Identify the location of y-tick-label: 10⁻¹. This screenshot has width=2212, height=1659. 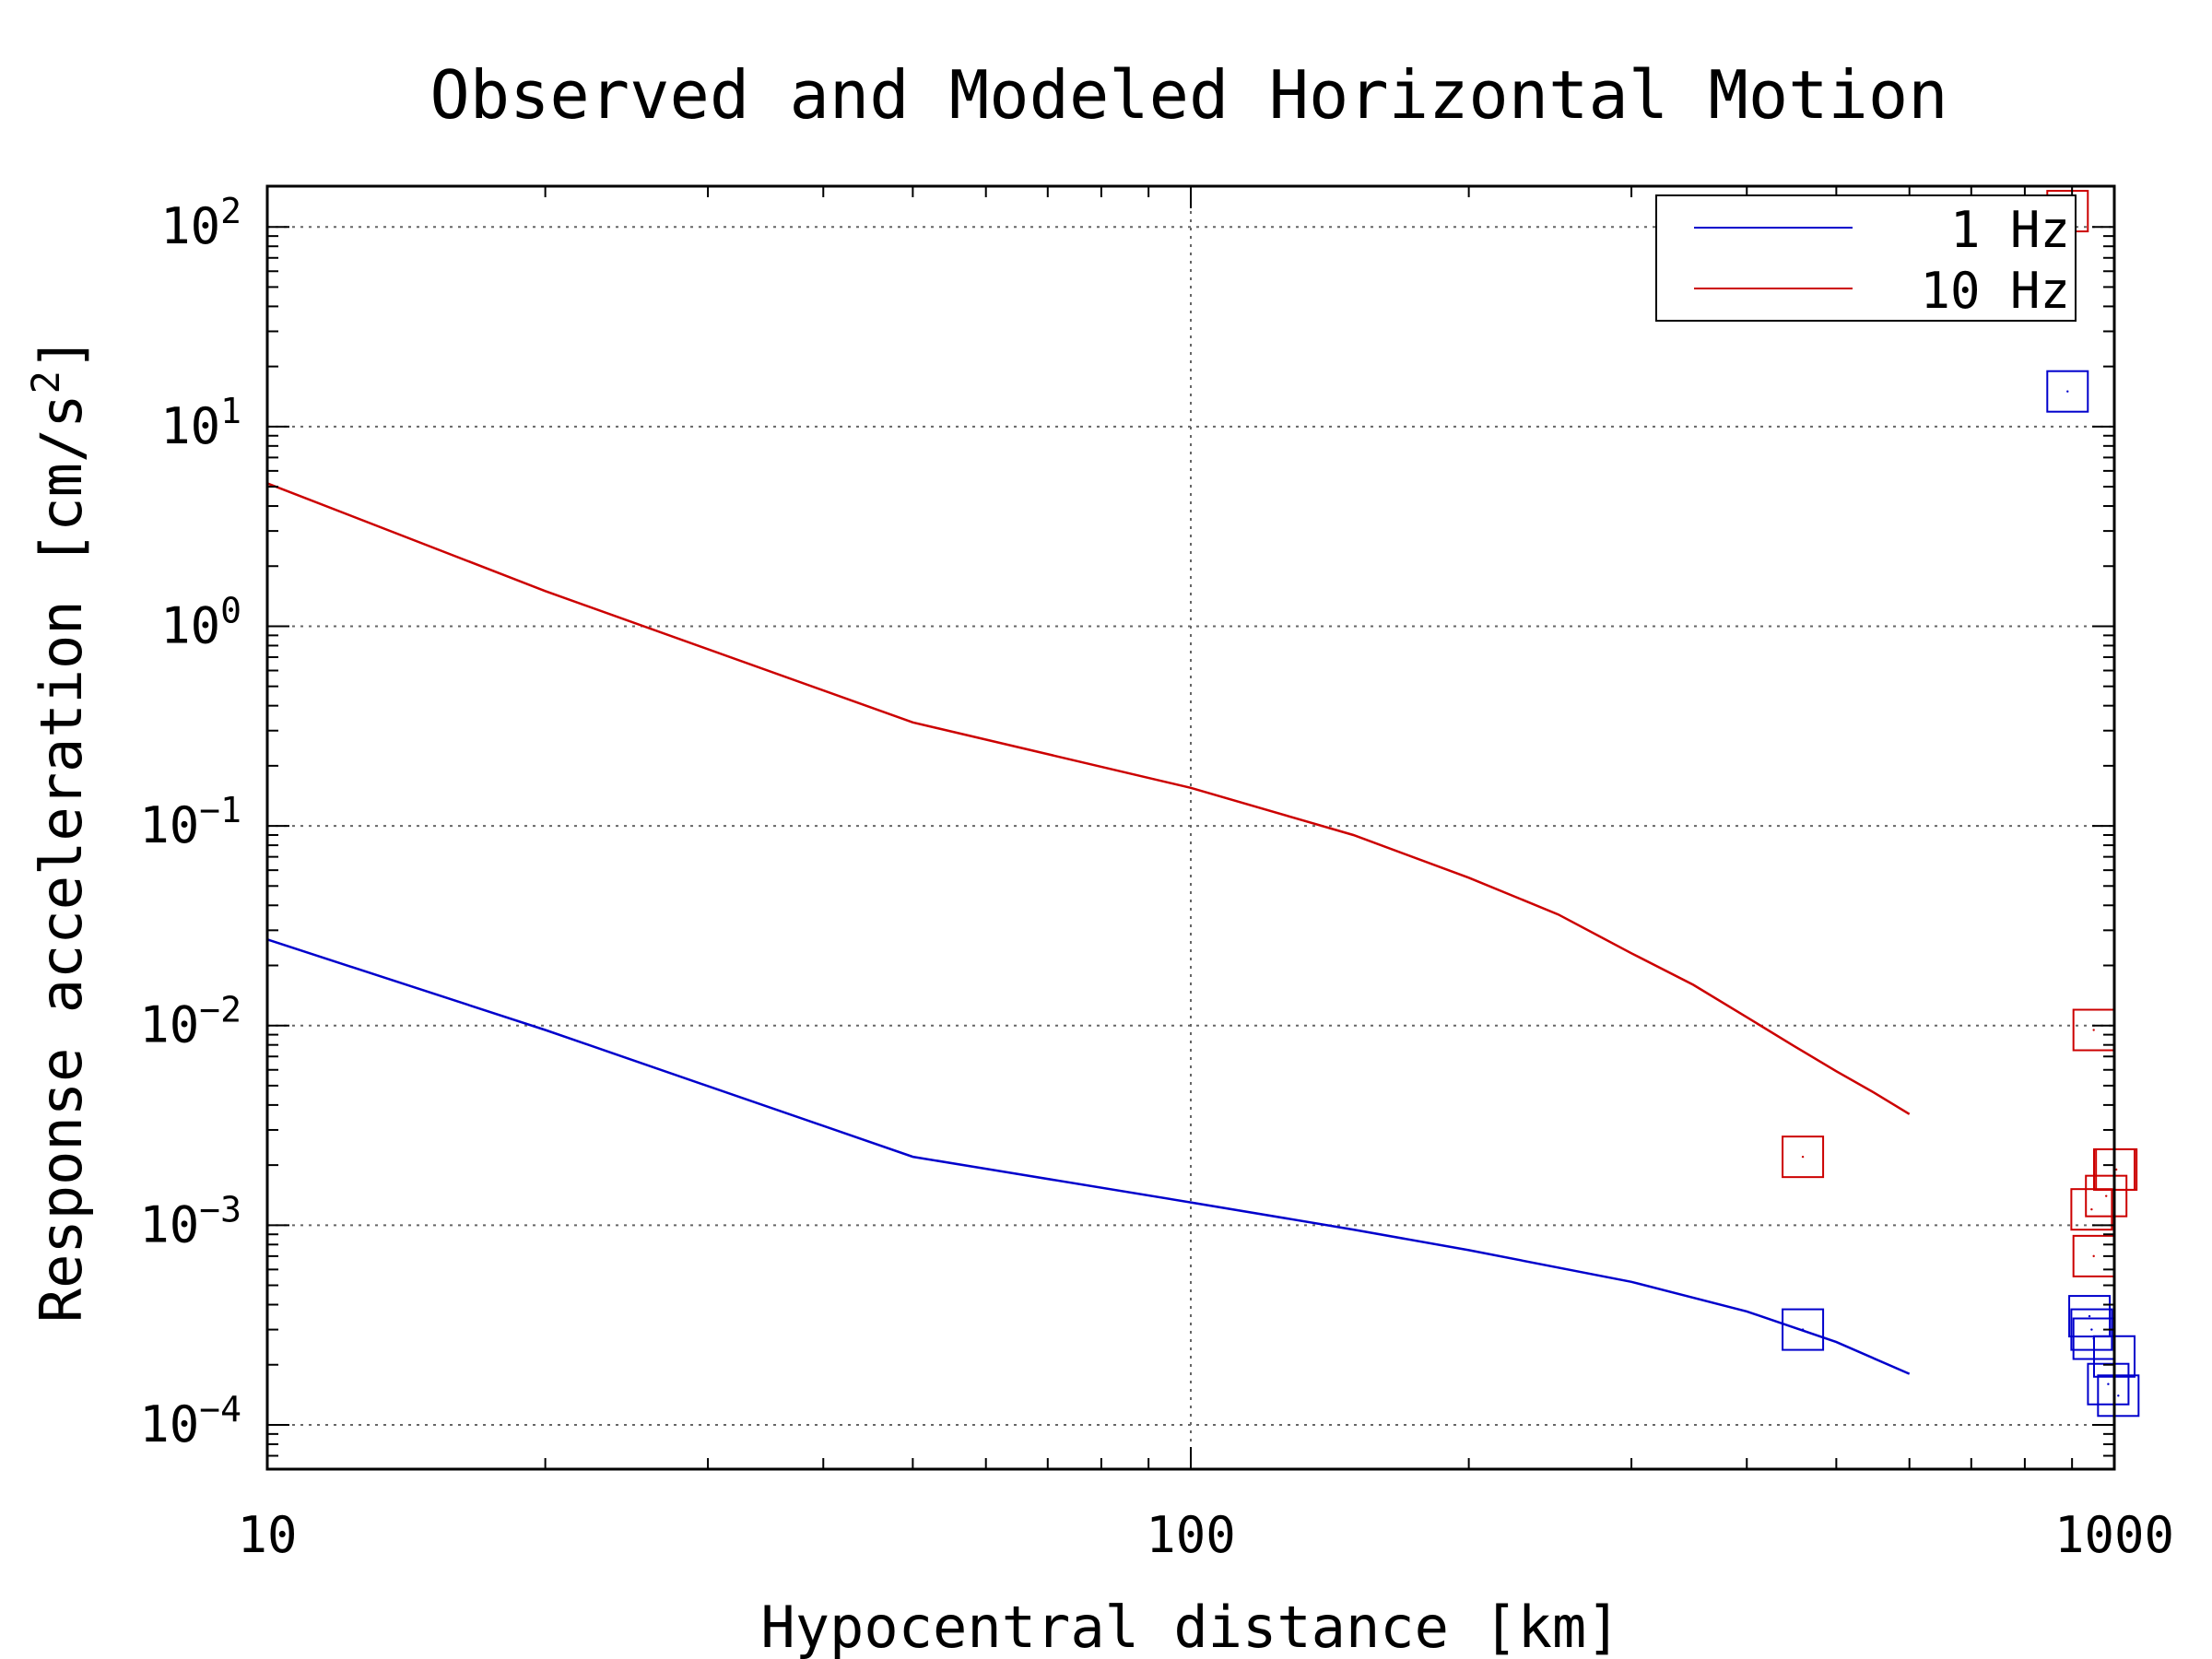
(190, 822).